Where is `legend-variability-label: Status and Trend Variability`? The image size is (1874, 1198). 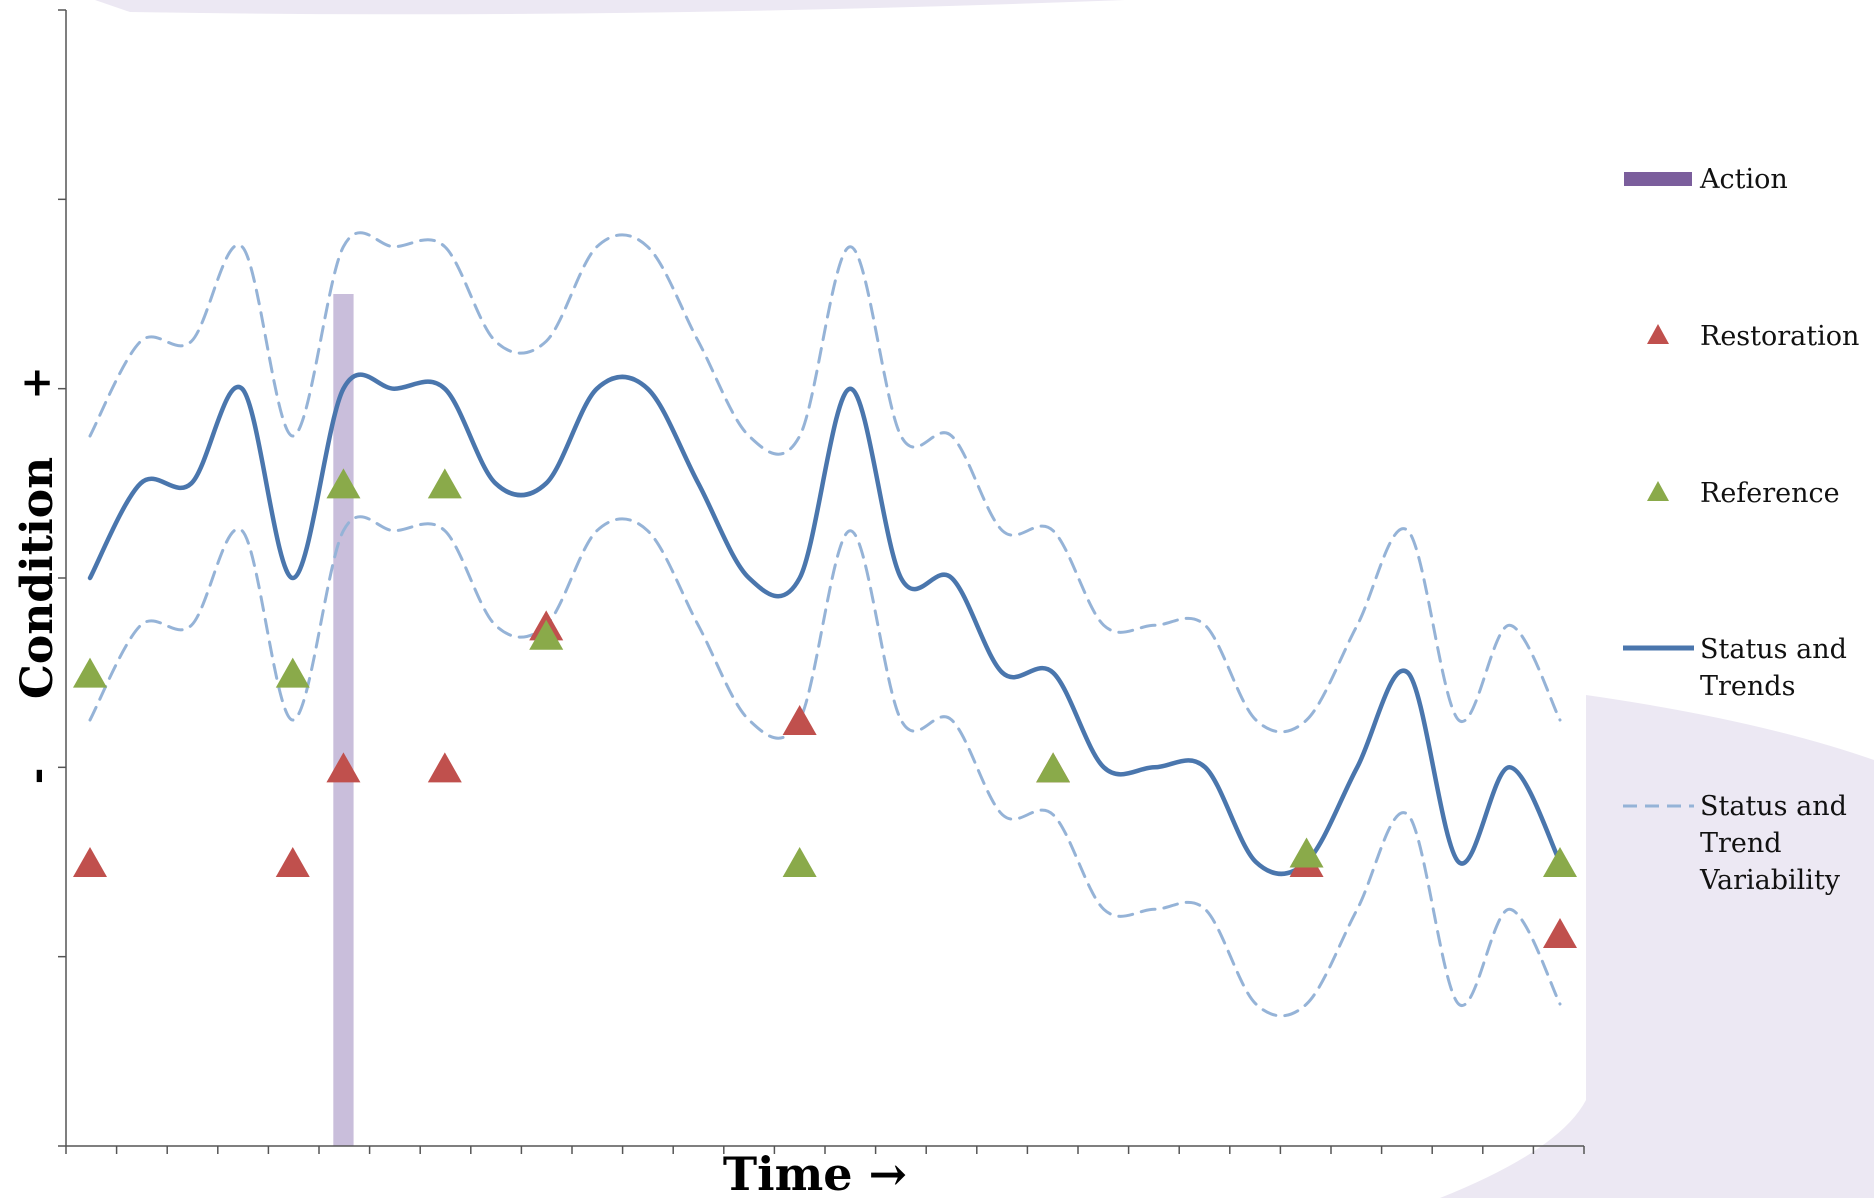 legend-variability-label: Status and Trend Variability is located at coordinates (1777, 843).